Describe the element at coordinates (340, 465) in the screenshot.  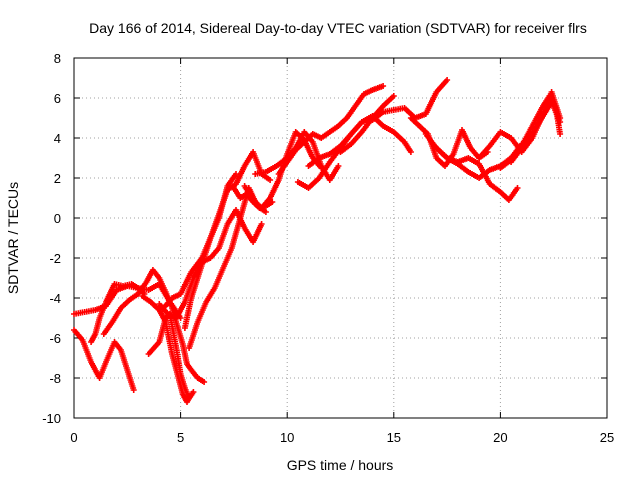
I see `x-axis-label: GPS time / hours` at that location.